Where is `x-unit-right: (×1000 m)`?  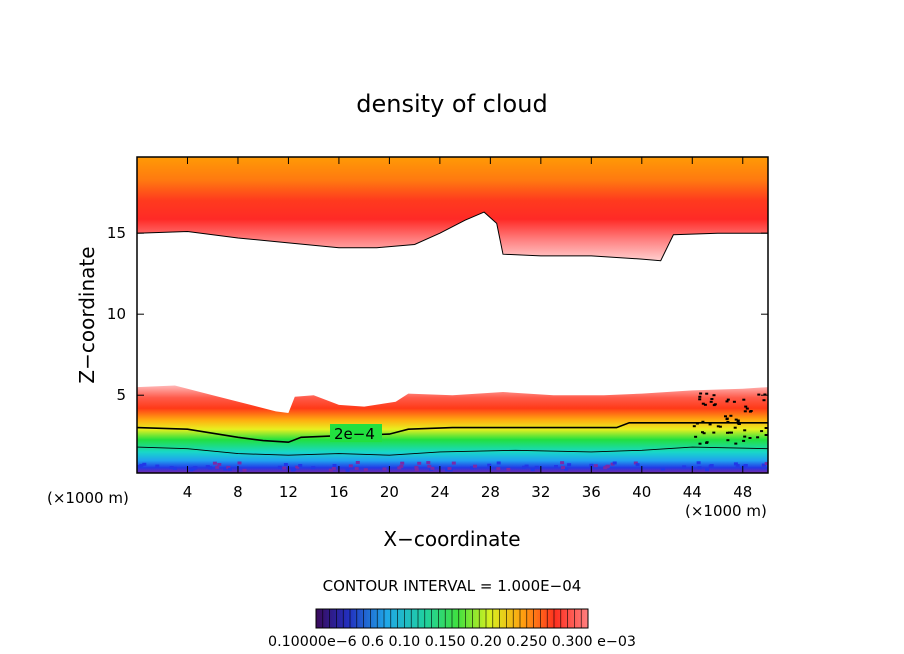
x-unit-right: (×1000 m) is located at coordinates (726, 511).